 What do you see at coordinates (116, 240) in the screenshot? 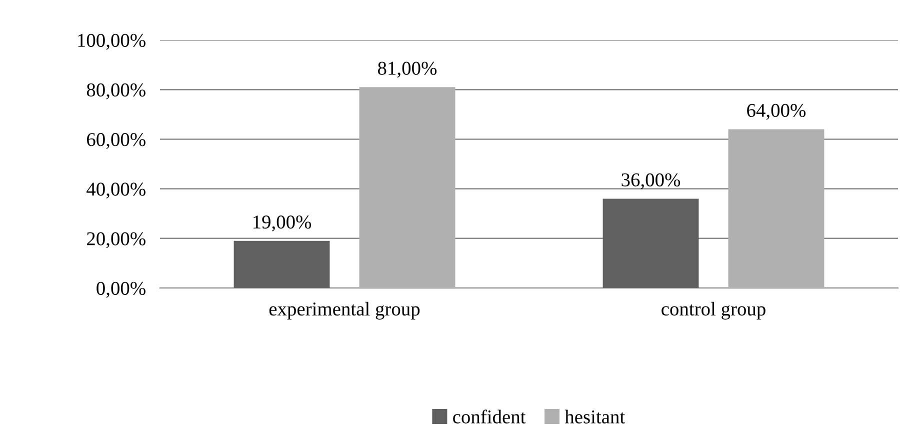
I see `y-tick-label: 20,00%` at bounding box center [116, 240].